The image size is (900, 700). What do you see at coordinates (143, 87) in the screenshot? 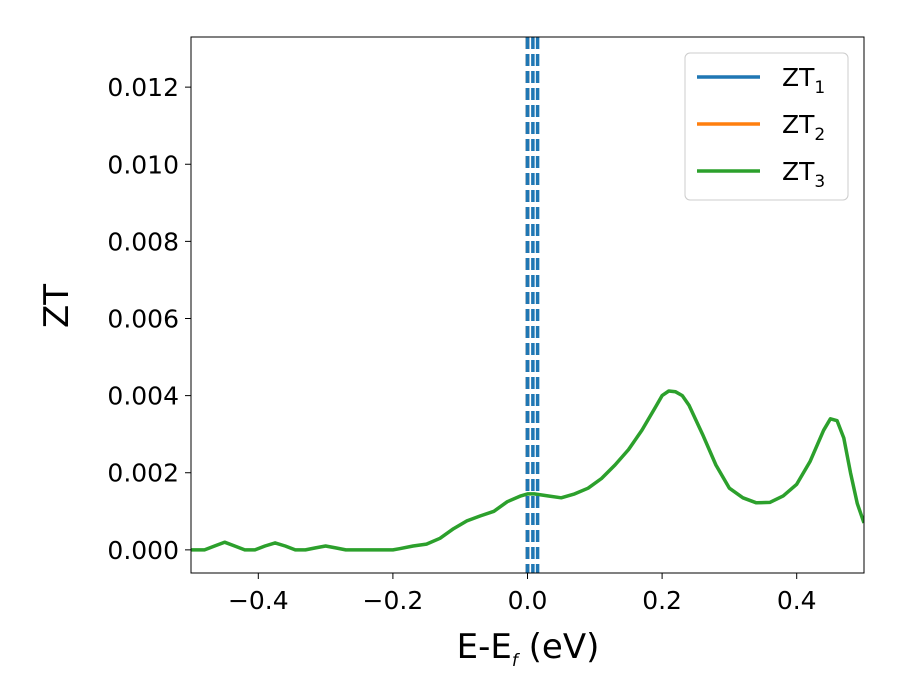
I see `y-tick-label: 0.012` at bounding box center [143, 87].